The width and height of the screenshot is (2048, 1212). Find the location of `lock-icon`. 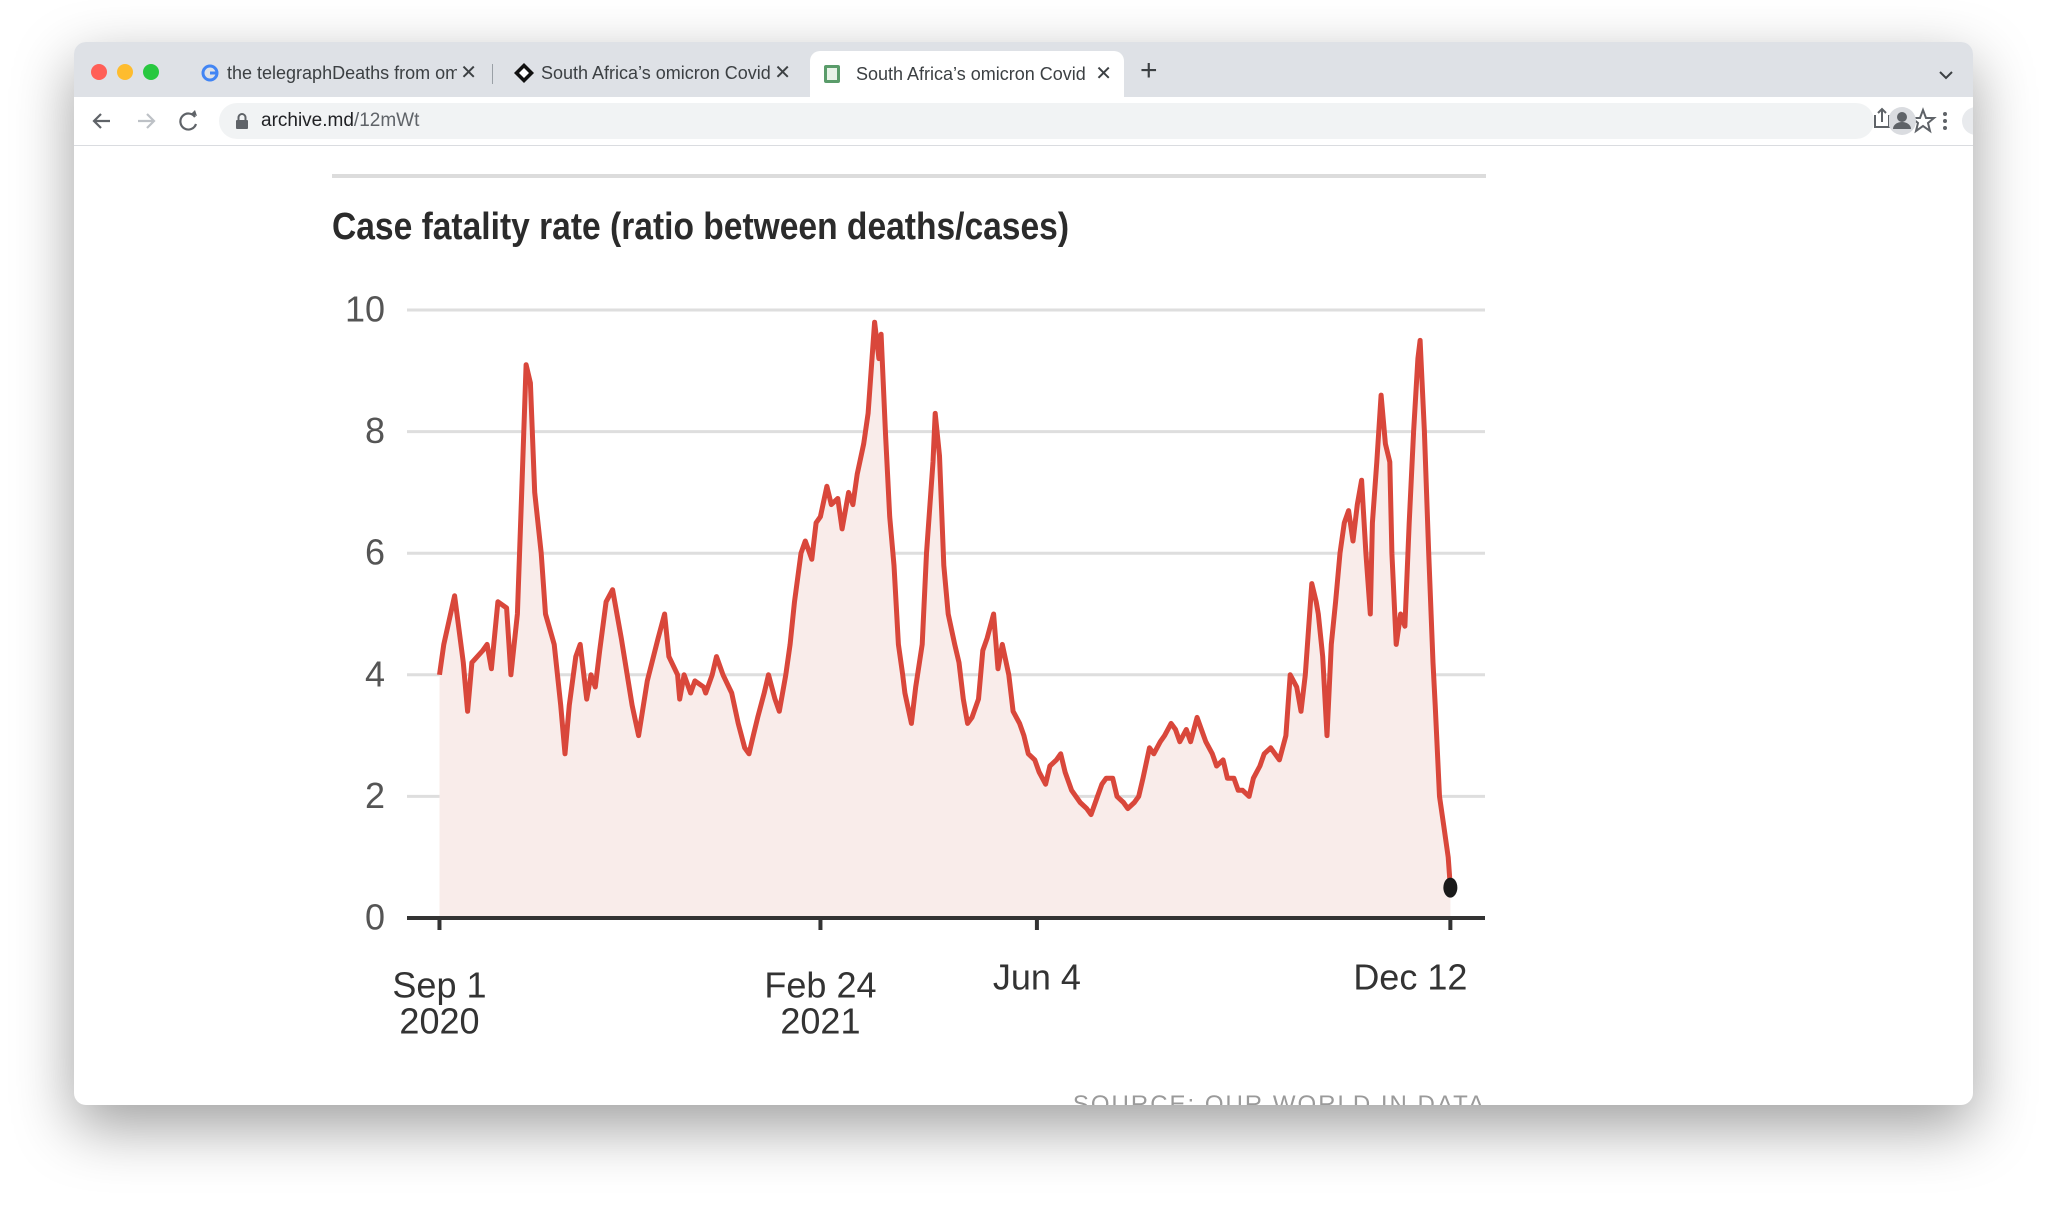

lock-icon is located at coordinates (242, 121).